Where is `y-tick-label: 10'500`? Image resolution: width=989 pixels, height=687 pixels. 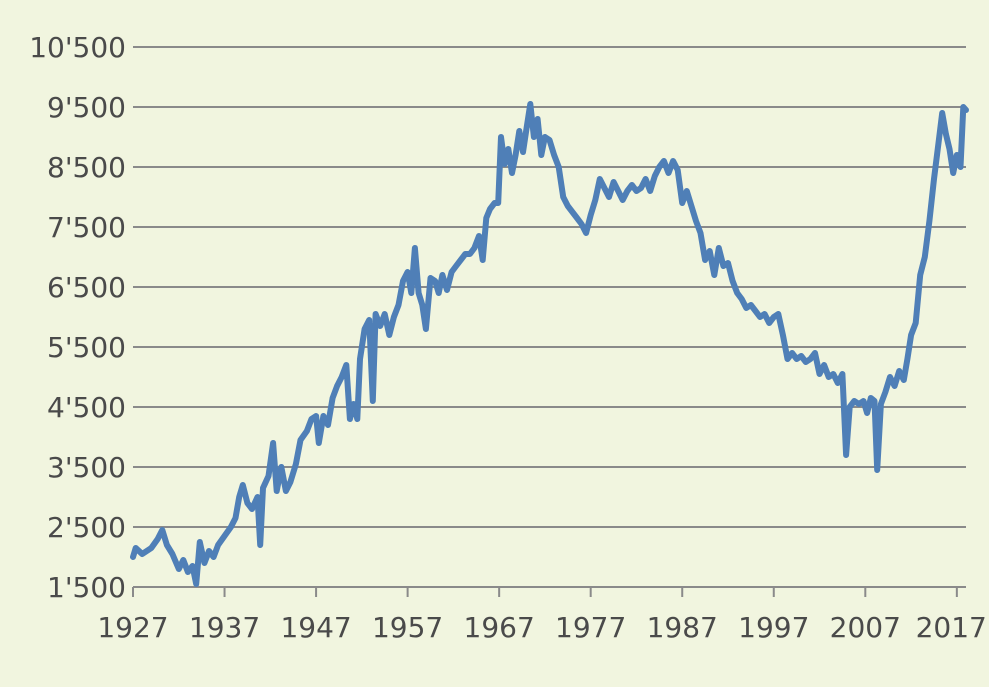
y-tick-label: 10'500 is located at coordinates (77, 47).